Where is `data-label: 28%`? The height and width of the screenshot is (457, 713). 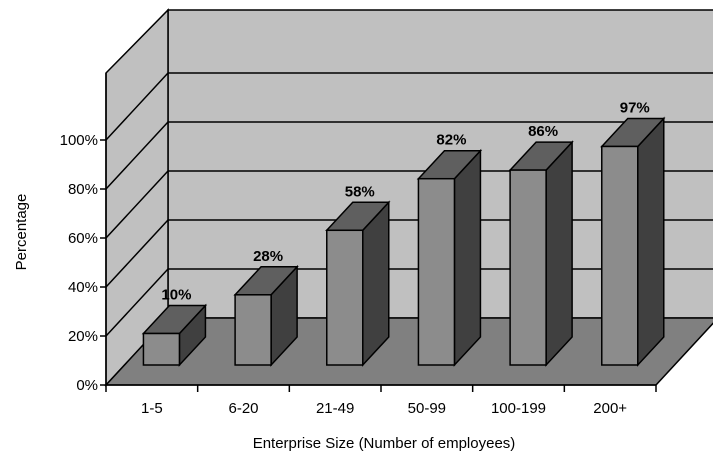
data-label: 28% is located at coordinates (268, 256).